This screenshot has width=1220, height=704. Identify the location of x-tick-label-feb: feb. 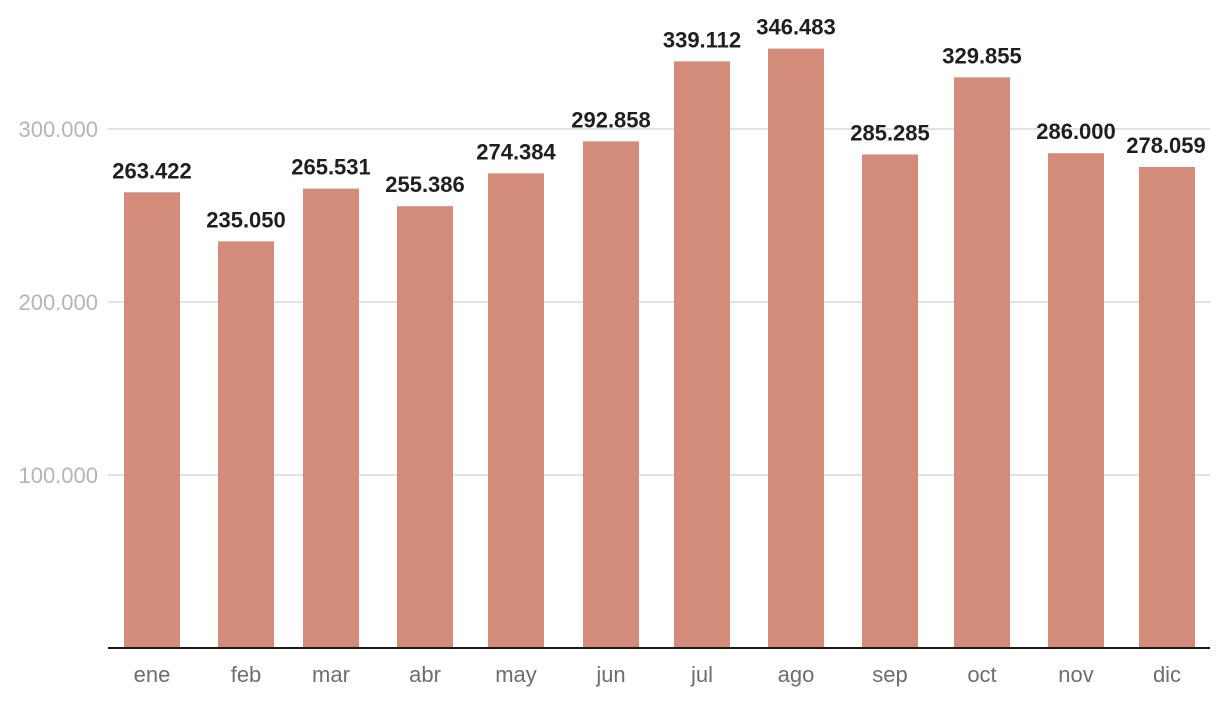
(246, 674).